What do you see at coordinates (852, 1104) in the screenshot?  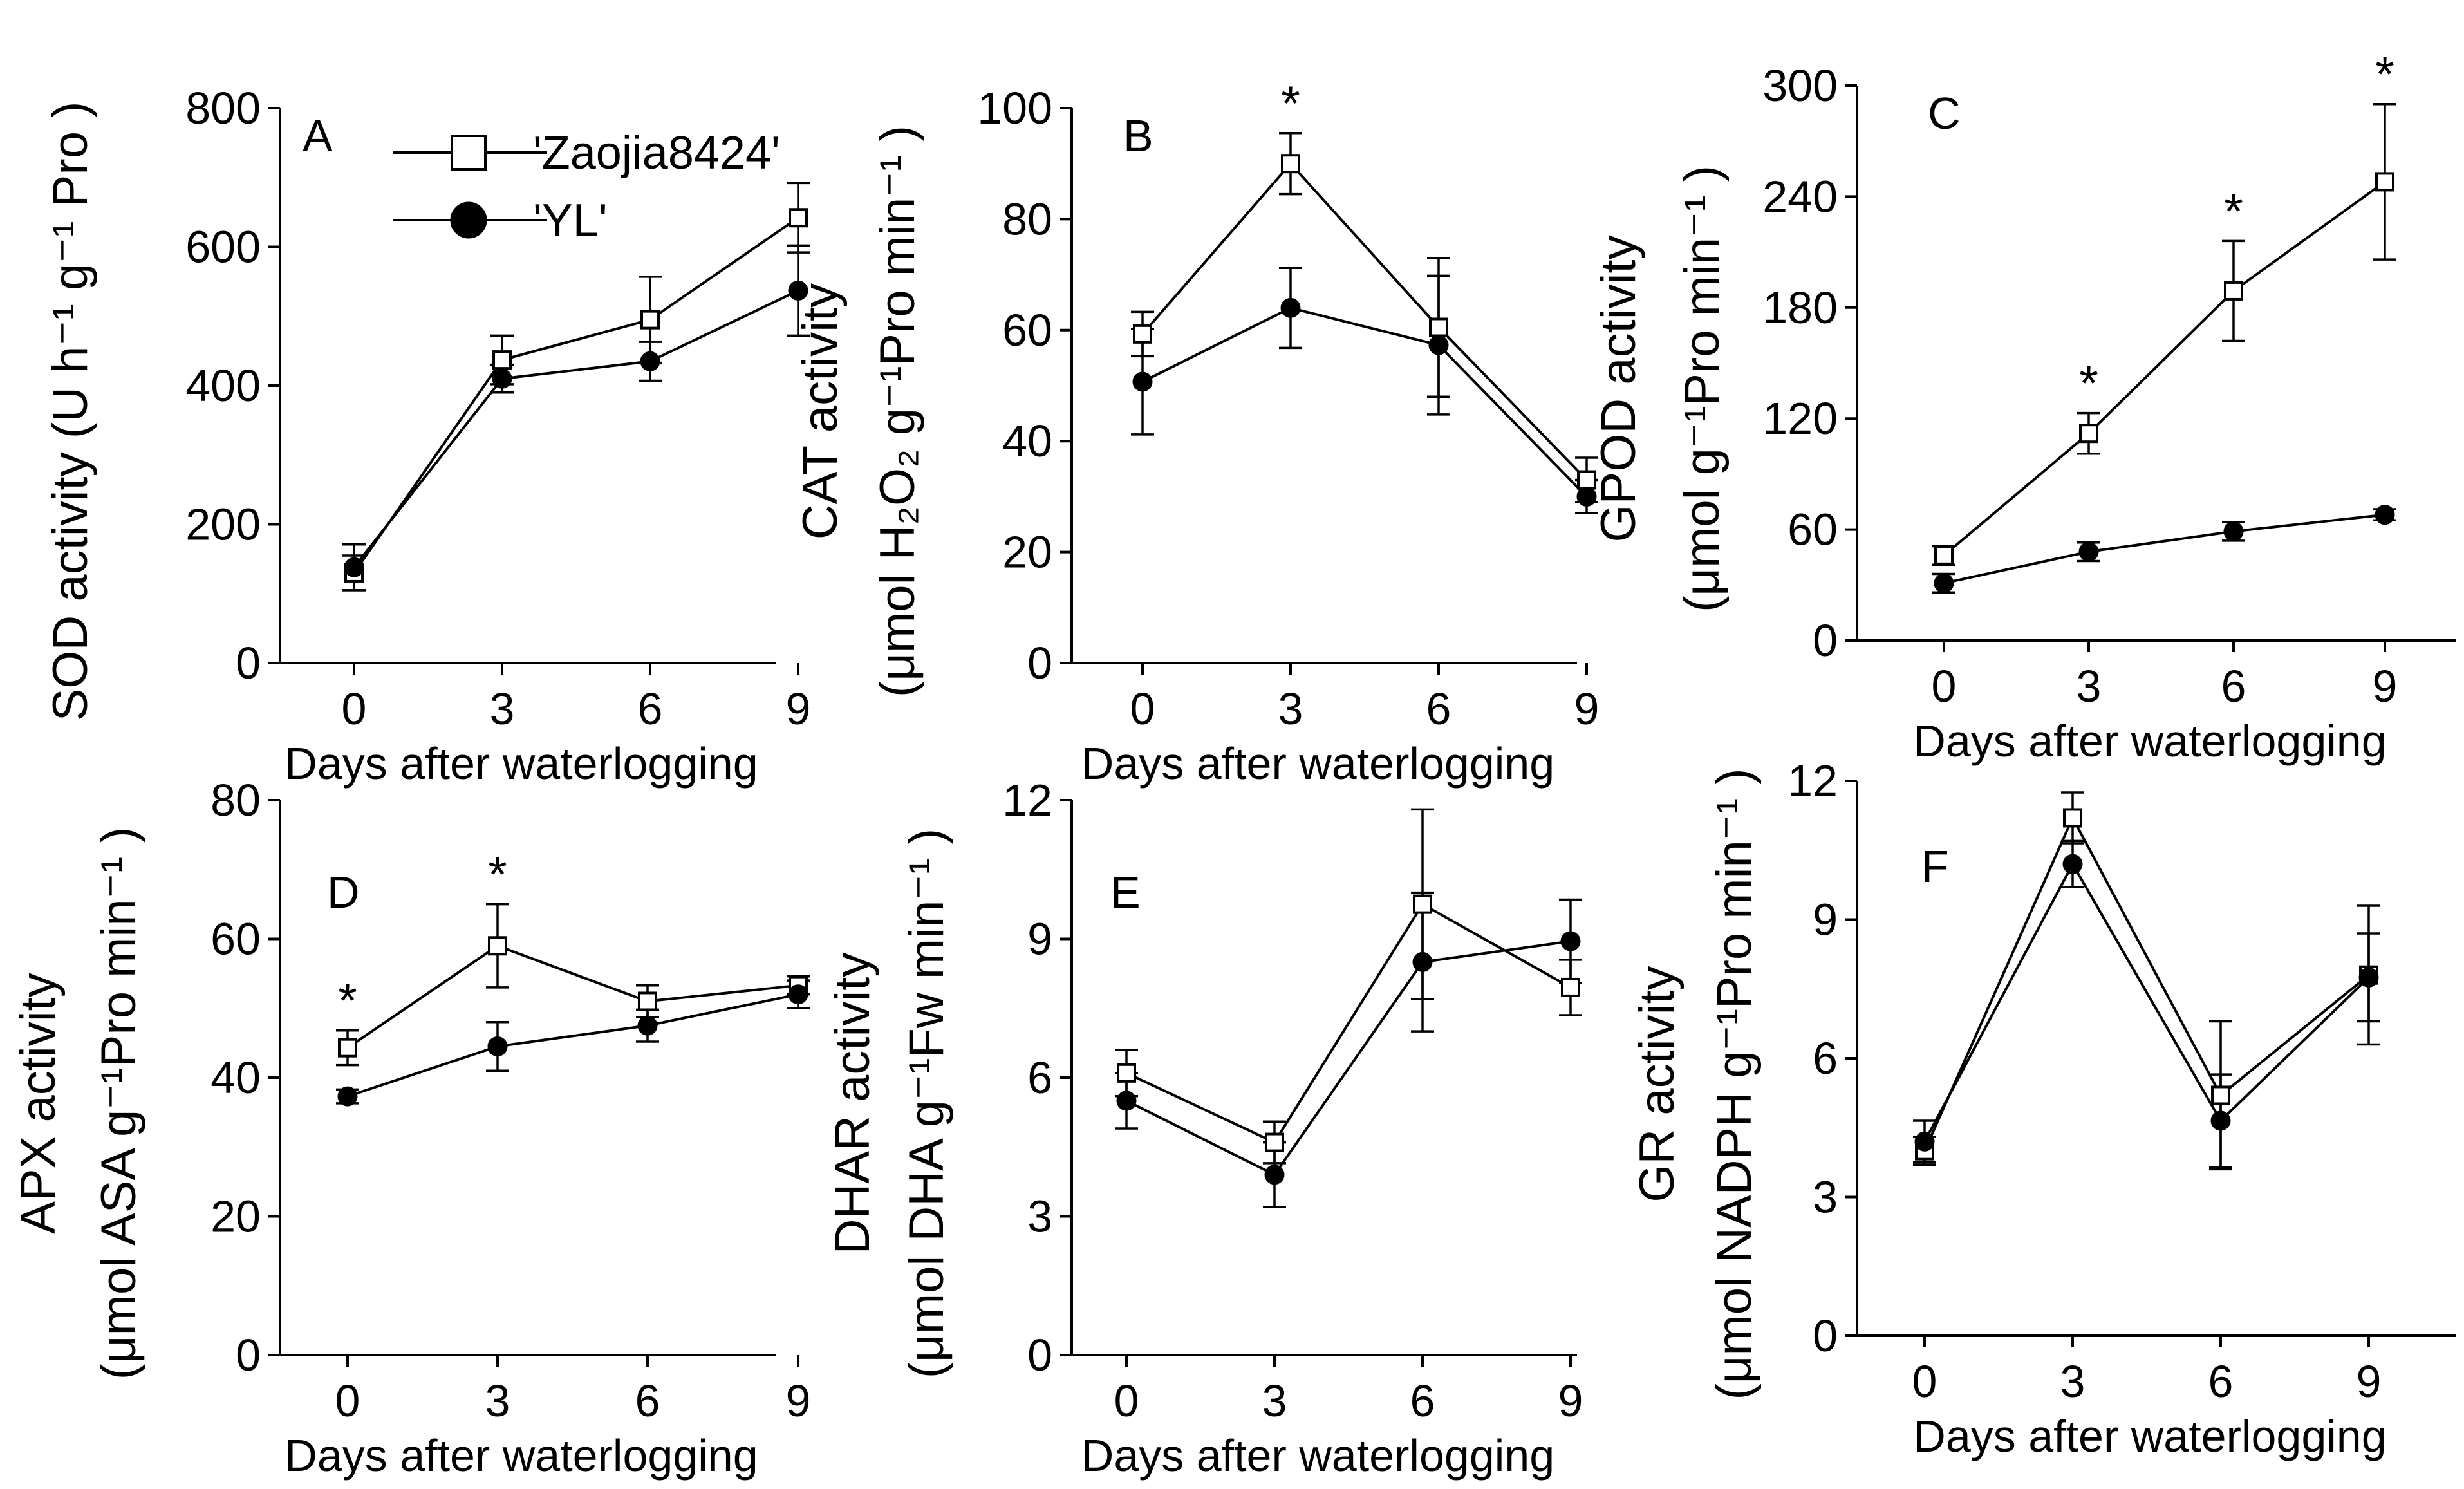 I see `y-axis-label-e: DHAR activity` at bounding box center [852, 1104].